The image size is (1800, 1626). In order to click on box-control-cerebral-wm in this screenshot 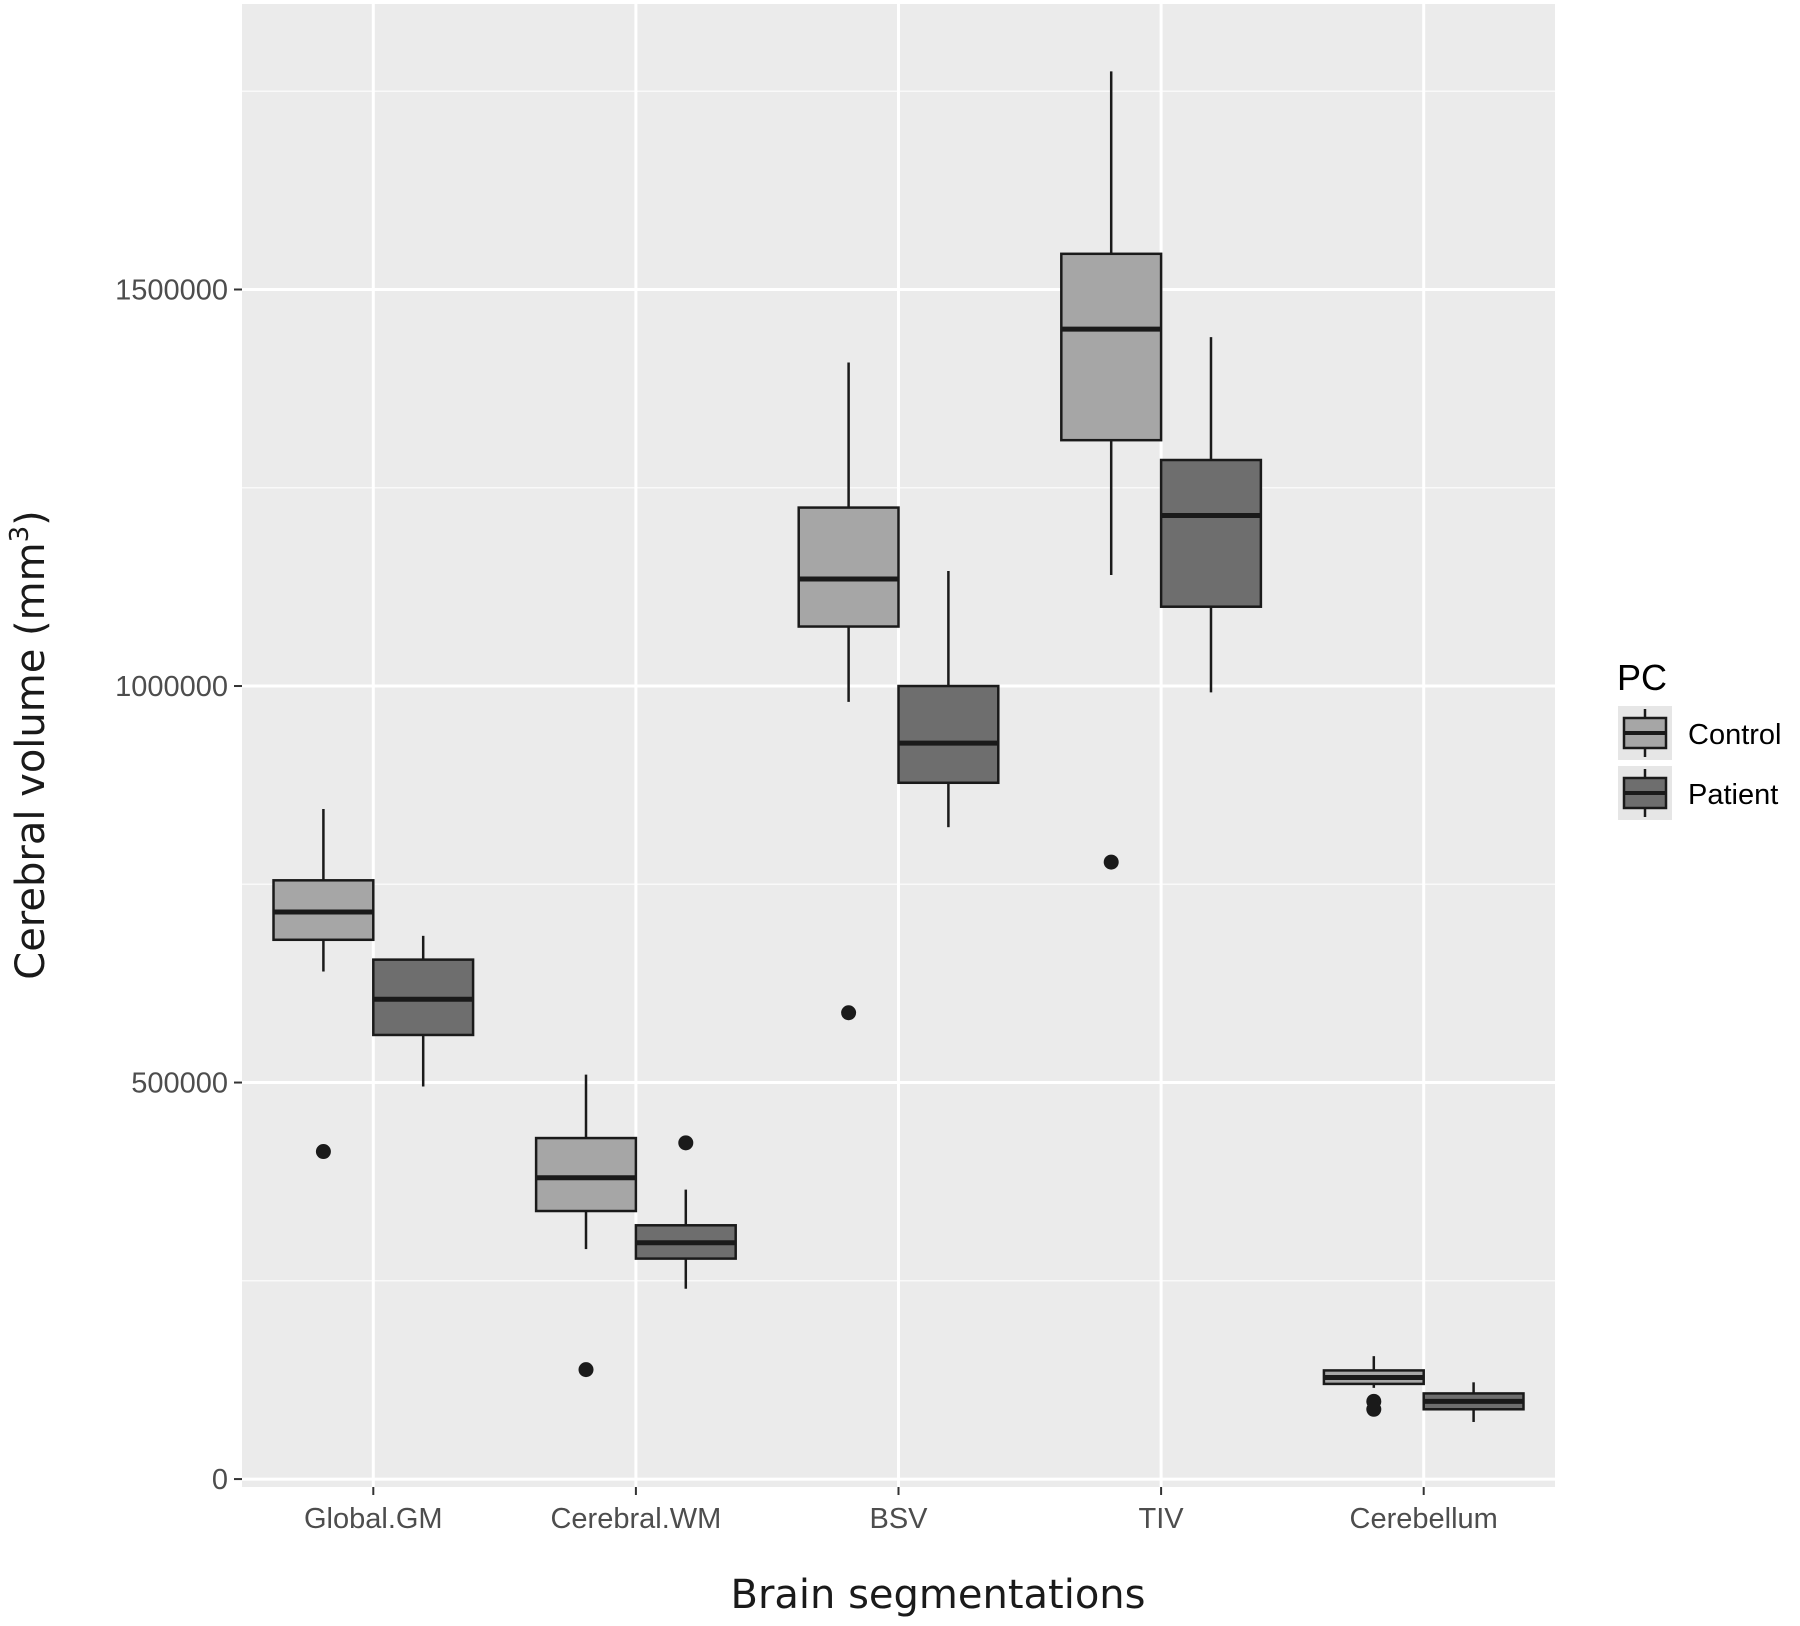, I will do `click(586, 1226)`.